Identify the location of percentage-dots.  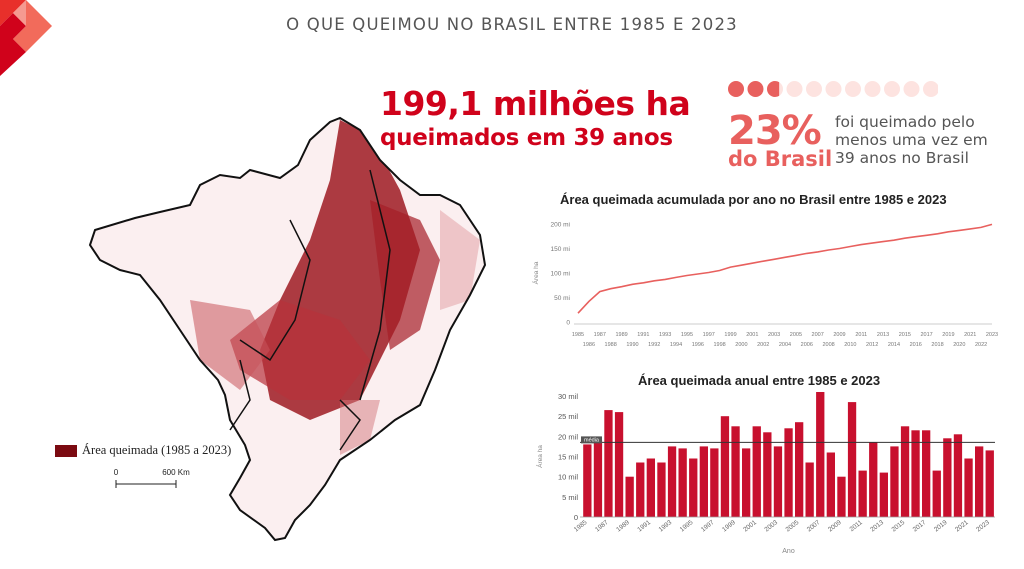
(833, 89).